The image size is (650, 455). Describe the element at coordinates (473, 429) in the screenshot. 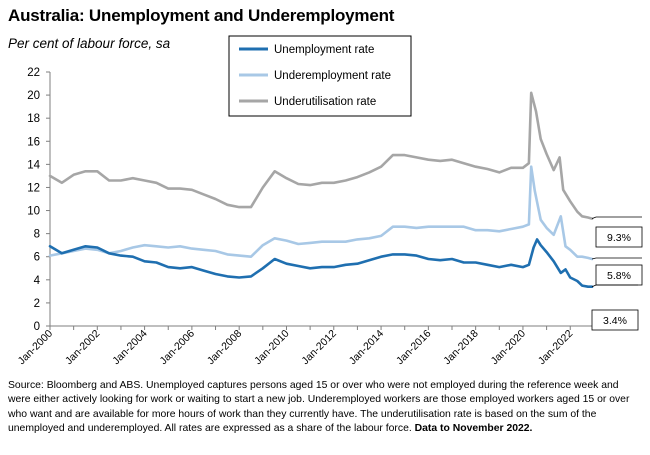

I see `source-date: Data to November 2022.` at that location.